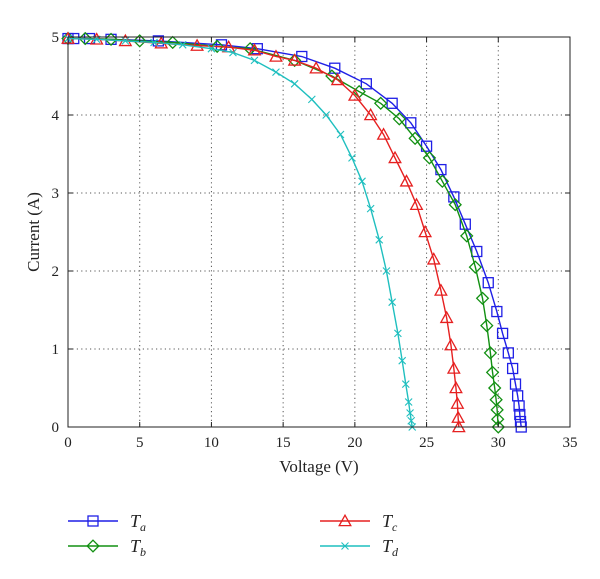 This screenshot has width=600, height=579. What do you see at coordinates (211, 443) in the screenshot?
I see `x-tick-label: 10` at bounding box center [211, 443].